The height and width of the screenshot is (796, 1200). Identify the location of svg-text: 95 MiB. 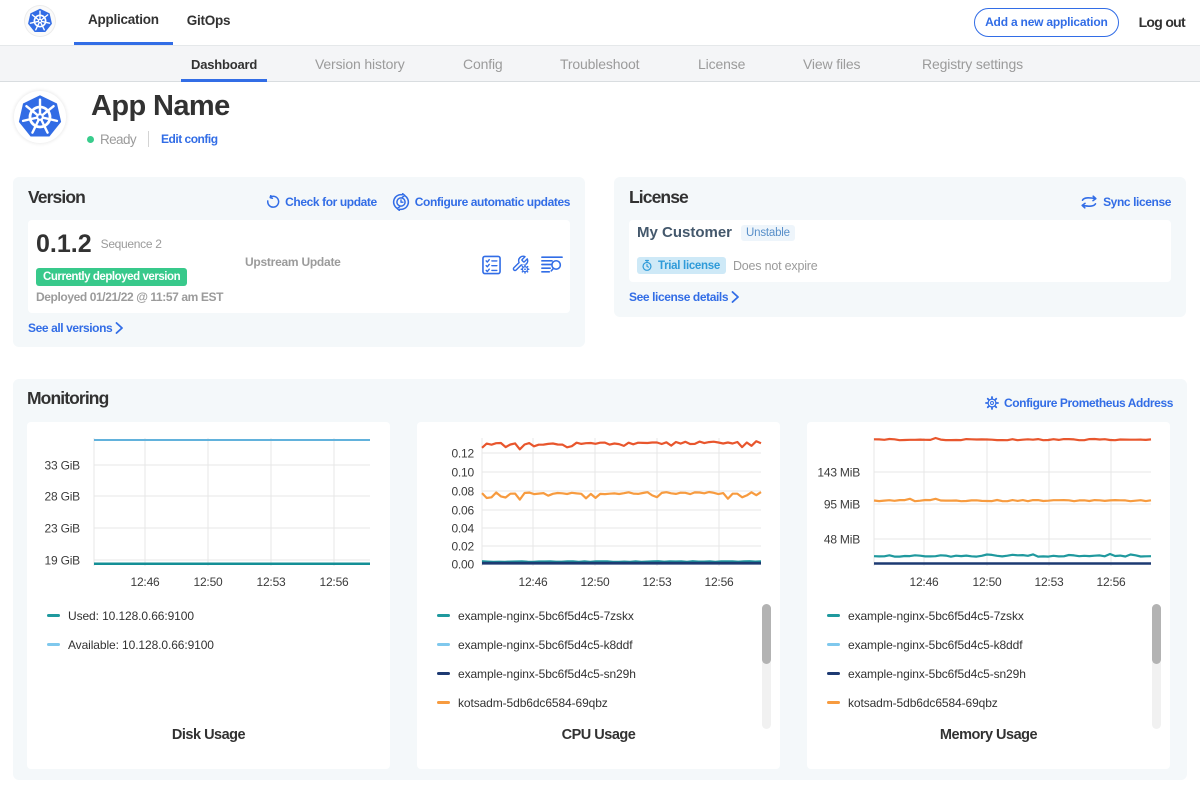
(842, 505).